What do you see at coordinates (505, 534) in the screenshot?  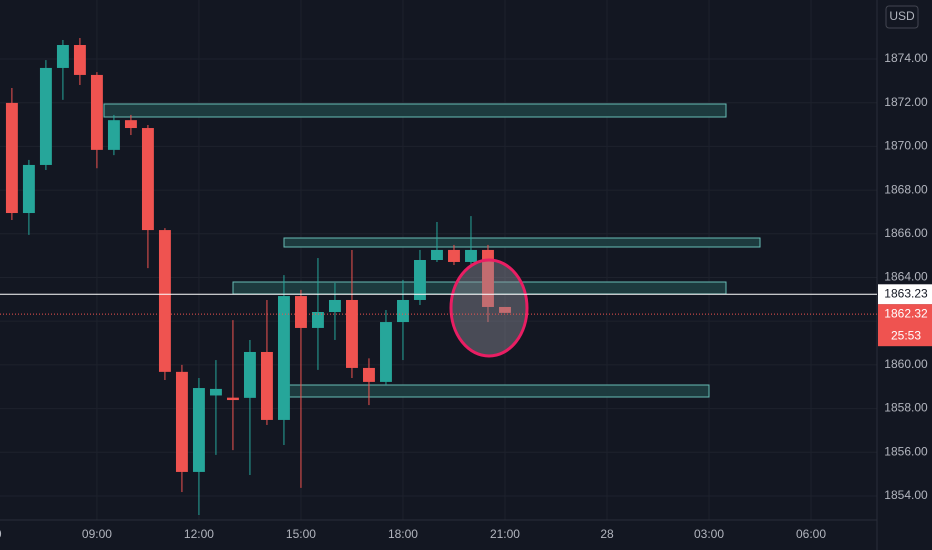 I see `x-tick-label: 21:00` at bounding box center [505, 534].